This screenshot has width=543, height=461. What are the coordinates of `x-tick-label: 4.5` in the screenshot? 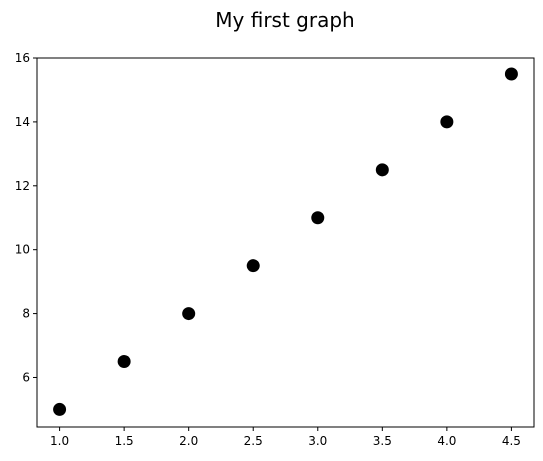 It's located at (511, 441).